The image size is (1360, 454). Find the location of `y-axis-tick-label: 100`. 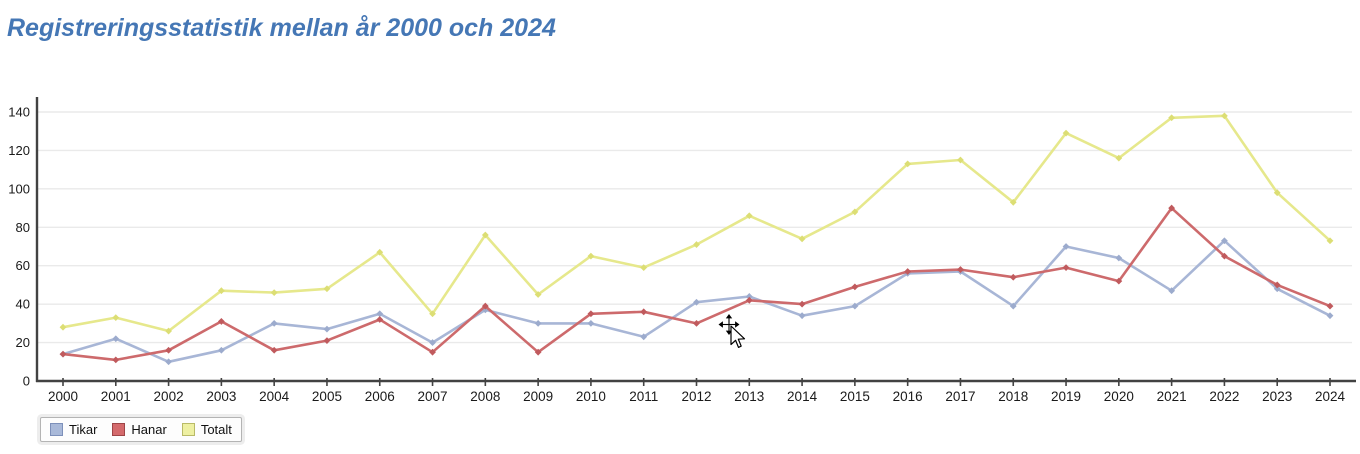

y-axis-tick-label: 100 is located at coordinates (19, 188).